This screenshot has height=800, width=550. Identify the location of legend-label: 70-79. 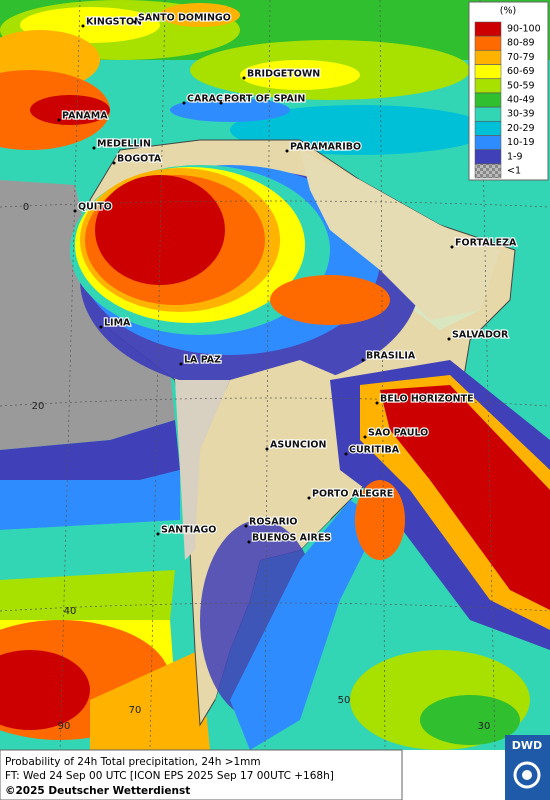
(521, 57).